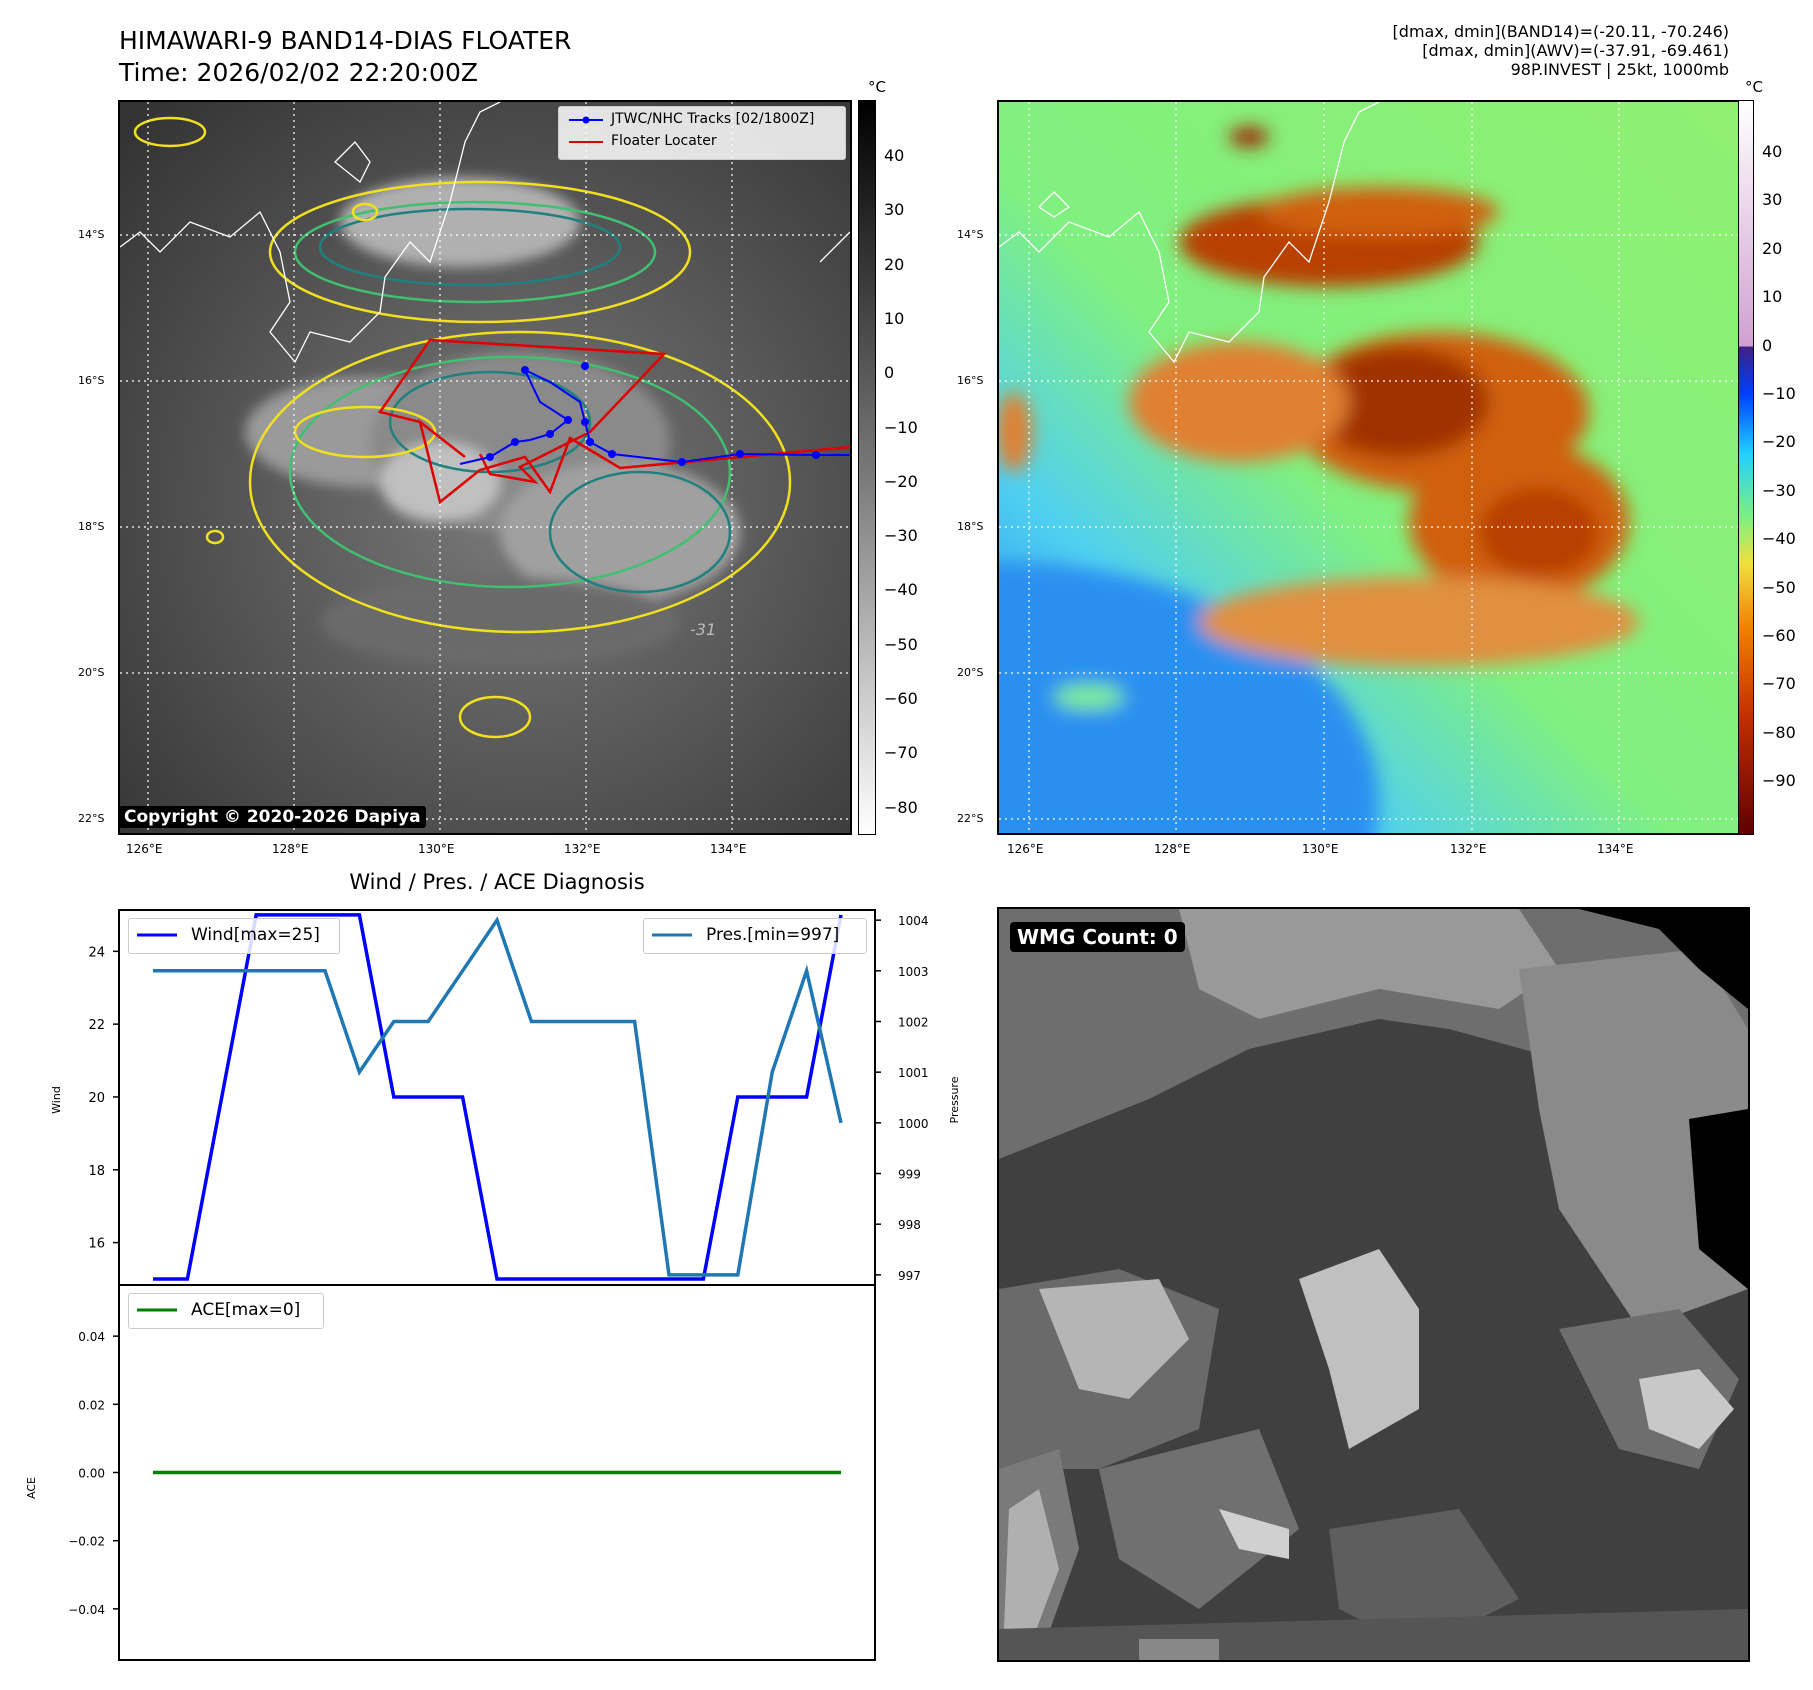 Image resolution: width=1813 pixels, height=1690 pixels. What do you see at coordinates (96, 1171) in the screenshot?
I see `wind-tick-label: 18` at bounding box center [96, 1171].